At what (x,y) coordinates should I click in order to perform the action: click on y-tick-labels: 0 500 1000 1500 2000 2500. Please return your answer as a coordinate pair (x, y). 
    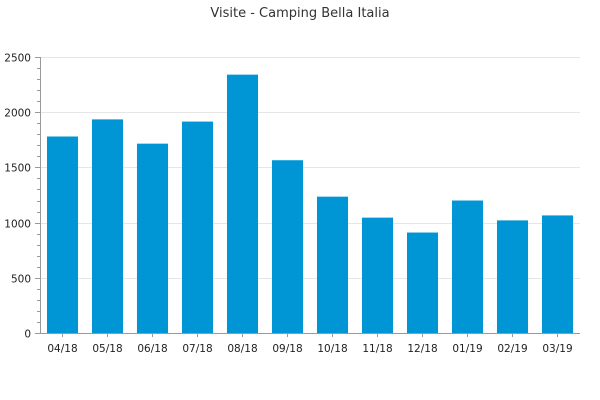
    Looking at the image, I should click on (17, 197).